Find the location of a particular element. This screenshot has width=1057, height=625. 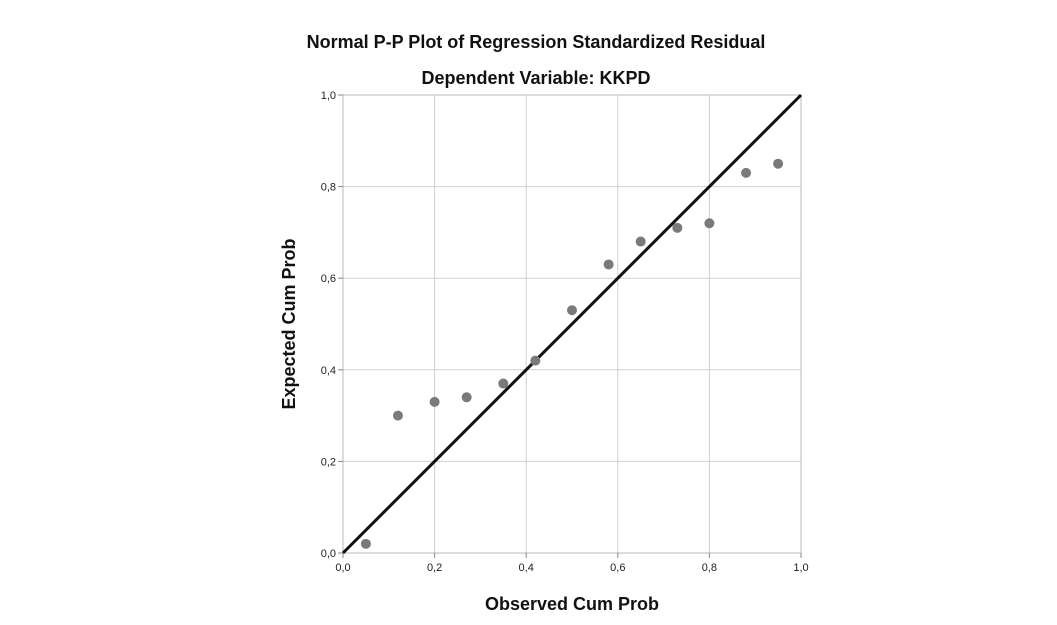

x-axis-label: Observed Cum Prob is located at coordinates (572, 604).